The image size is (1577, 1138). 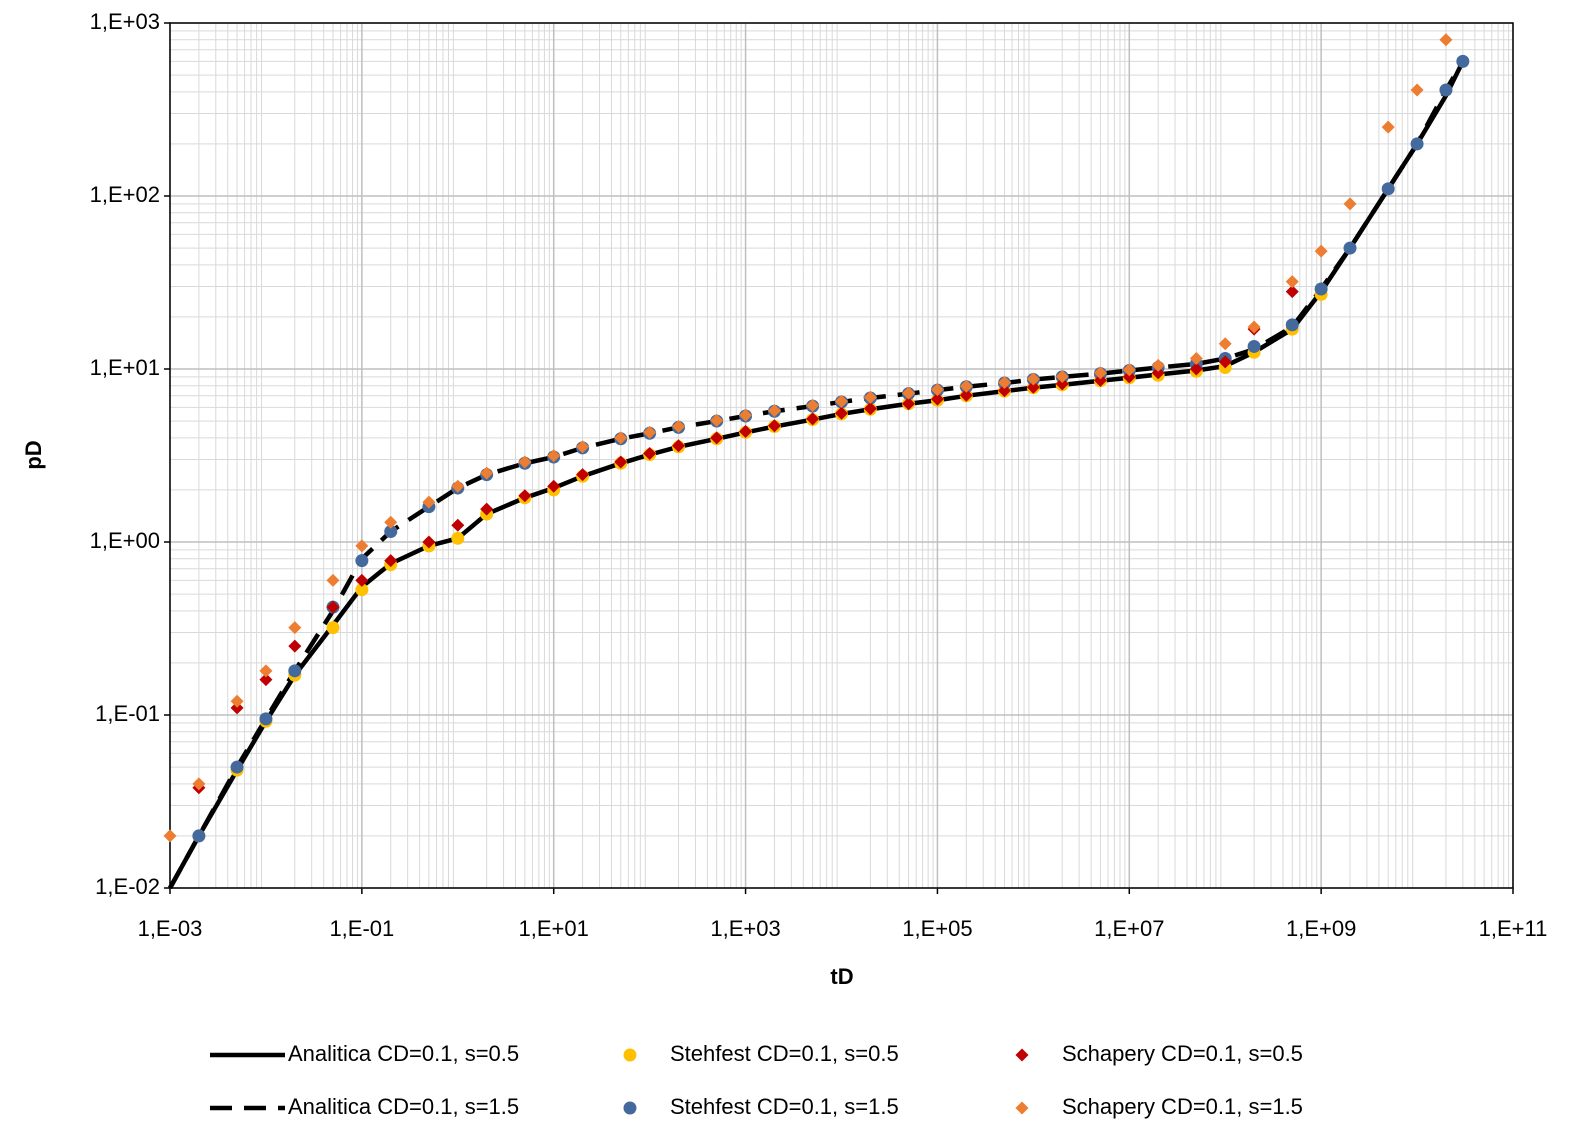 I want to click on y-tick-label: 1,E+02, so click(x=125, y=194).